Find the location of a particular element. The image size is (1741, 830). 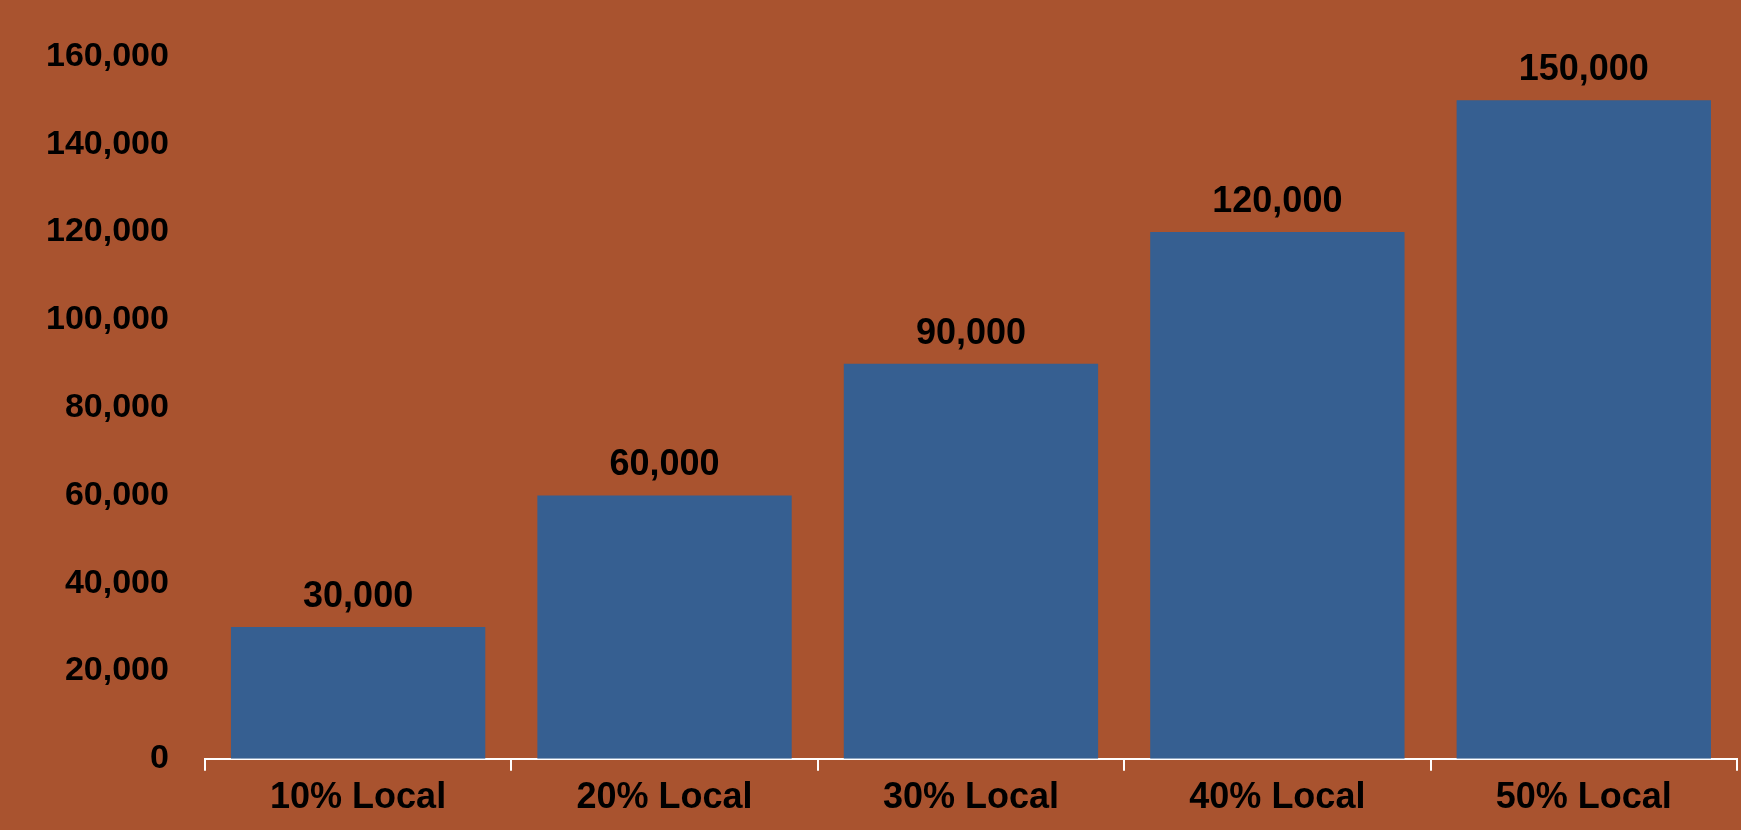

data-label: 120,000 is located at coordinates (1277, 199).